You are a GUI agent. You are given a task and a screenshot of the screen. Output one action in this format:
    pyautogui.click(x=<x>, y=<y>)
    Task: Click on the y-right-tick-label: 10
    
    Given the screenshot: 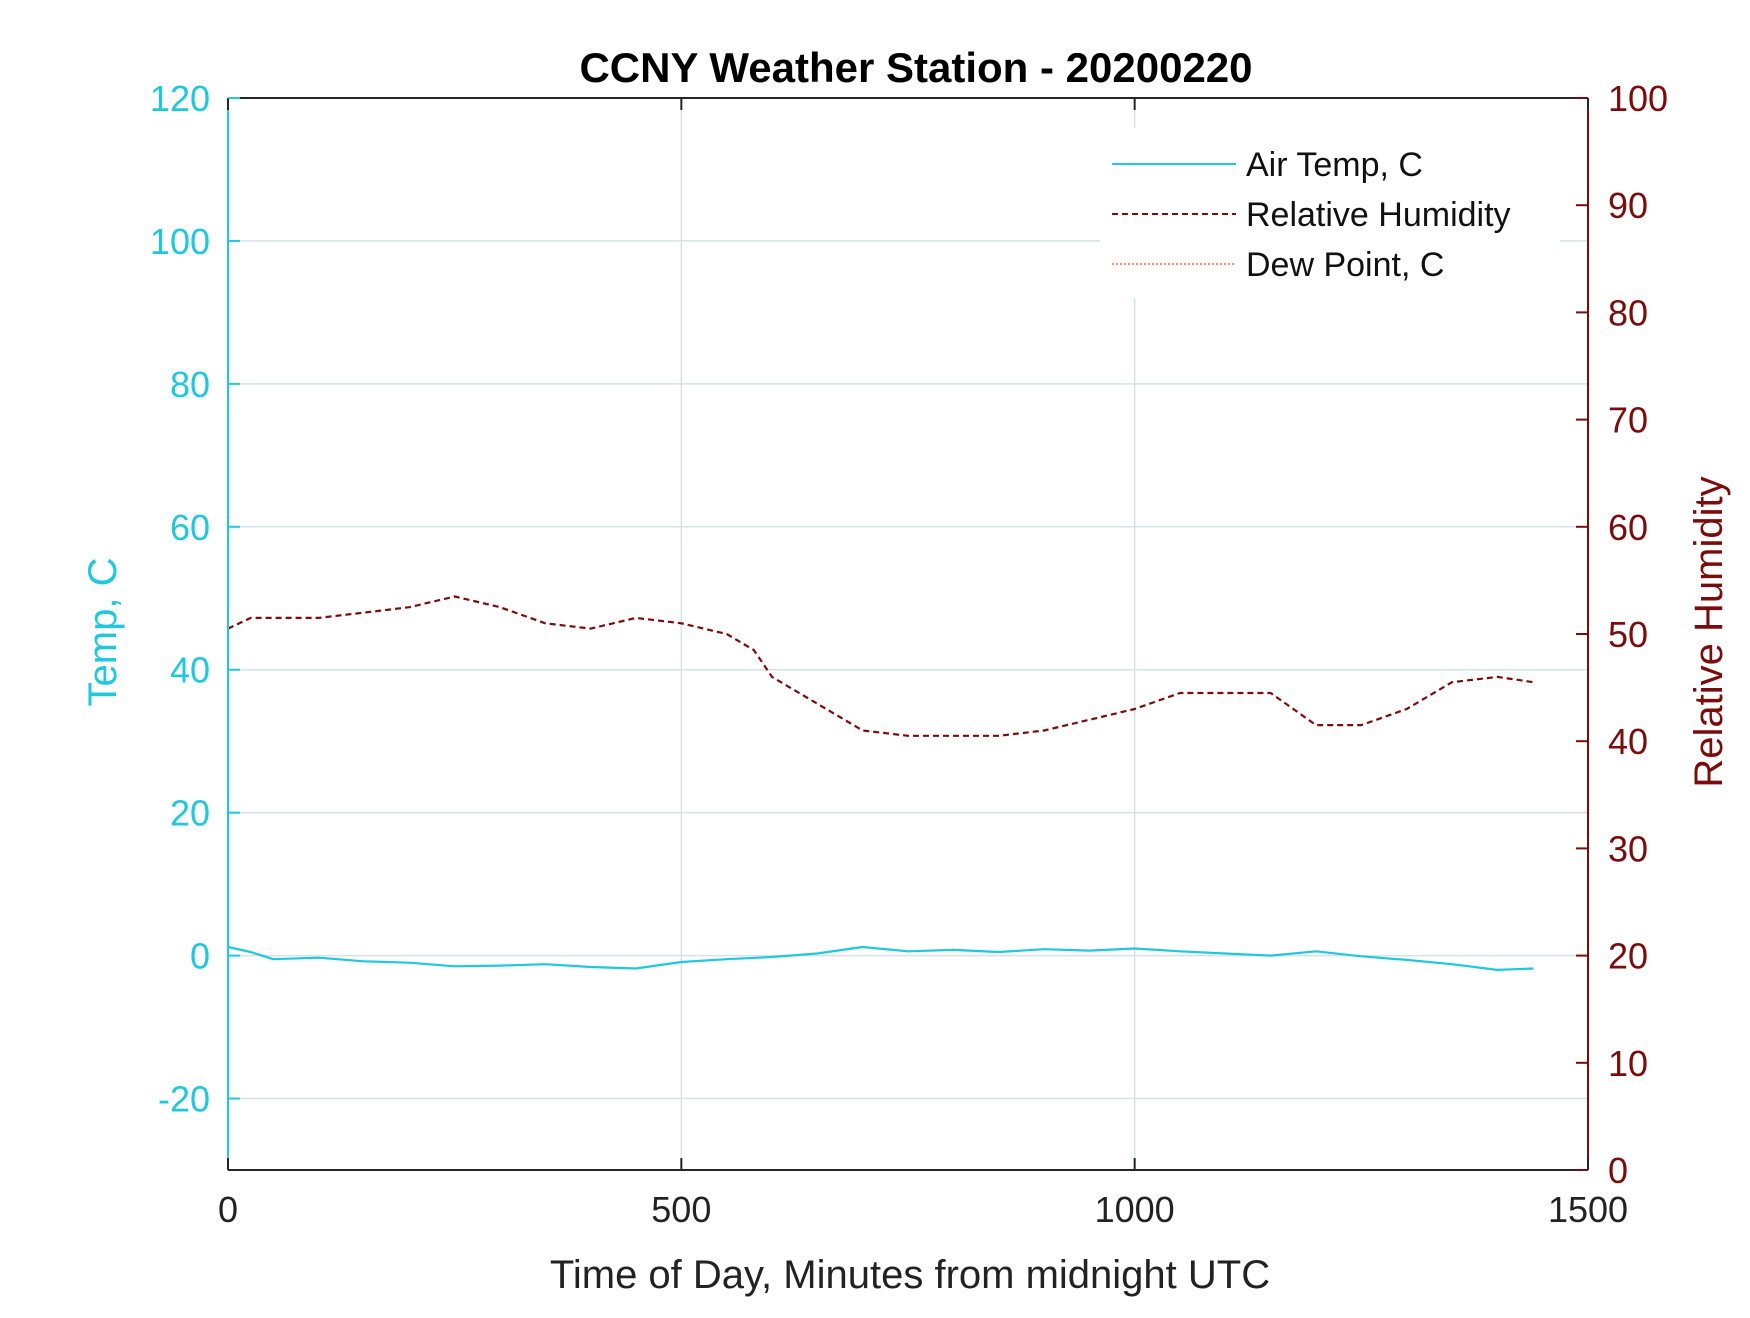 What is the action you would take?
    pyautogui.click(x=1628, y=1063)
    